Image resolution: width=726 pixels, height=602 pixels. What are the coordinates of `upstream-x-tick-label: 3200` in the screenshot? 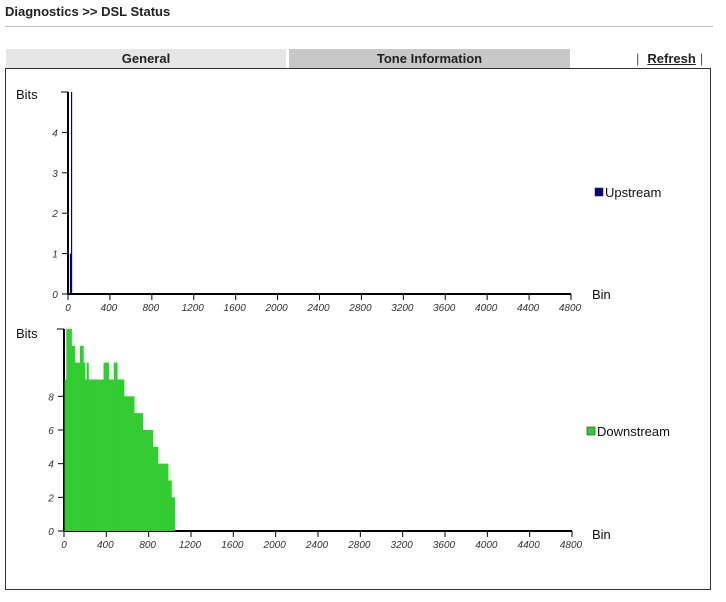 It's located at (402, 308).